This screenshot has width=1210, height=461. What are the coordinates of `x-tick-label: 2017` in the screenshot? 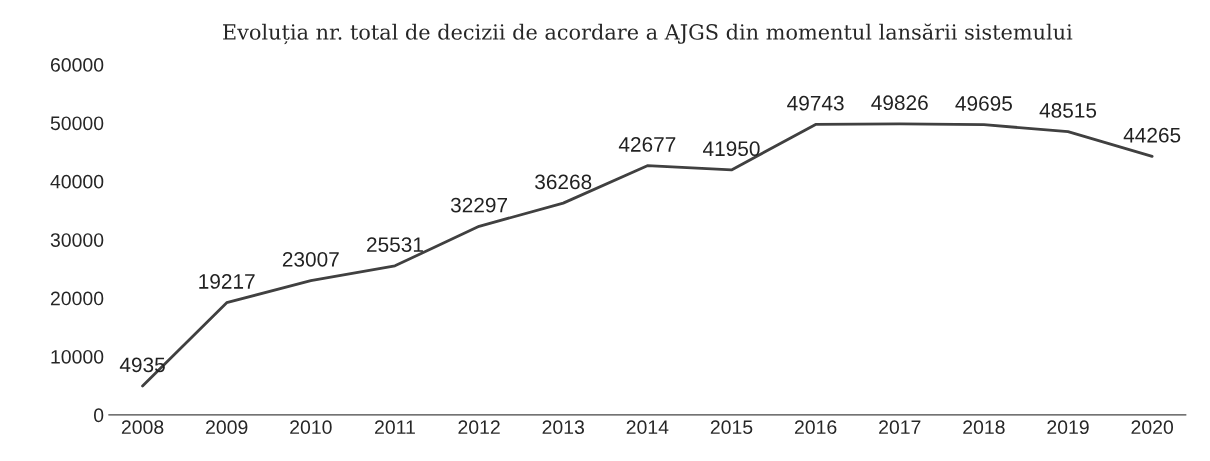 It's located at (900, 427).